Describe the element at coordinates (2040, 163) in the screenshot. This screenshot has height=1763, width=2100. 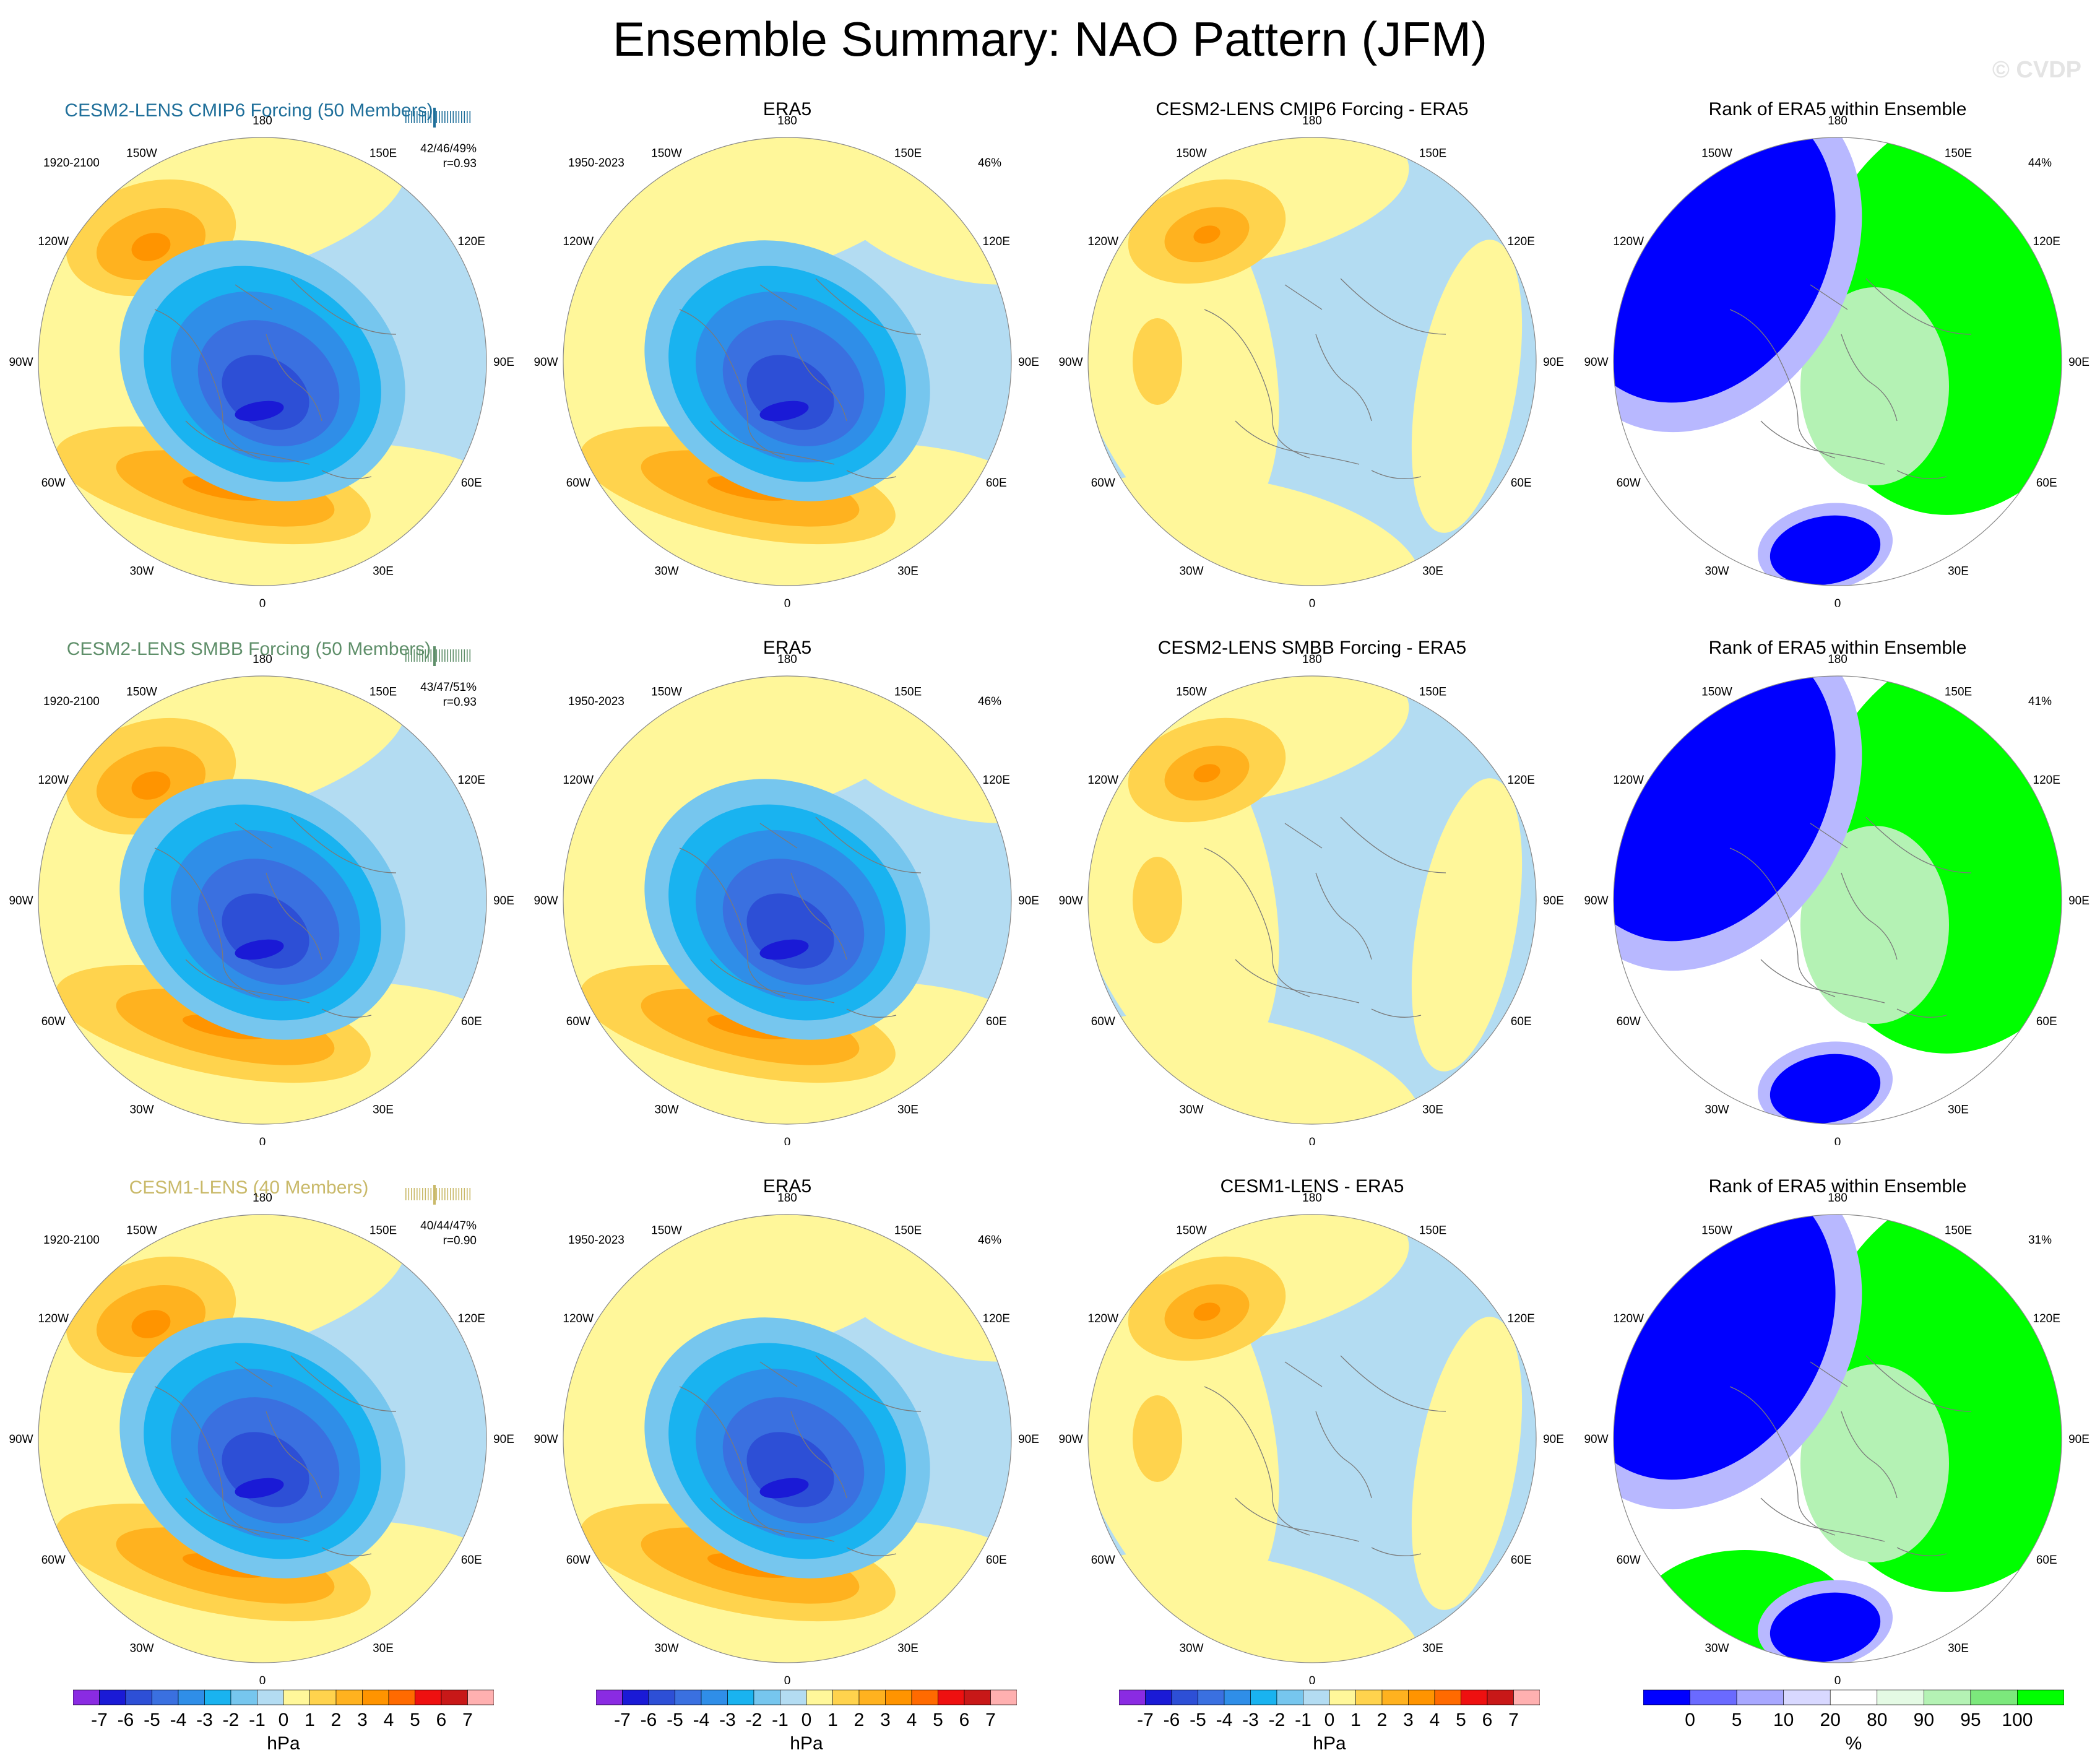
I see `rank-pct-label: 44%` at that location.